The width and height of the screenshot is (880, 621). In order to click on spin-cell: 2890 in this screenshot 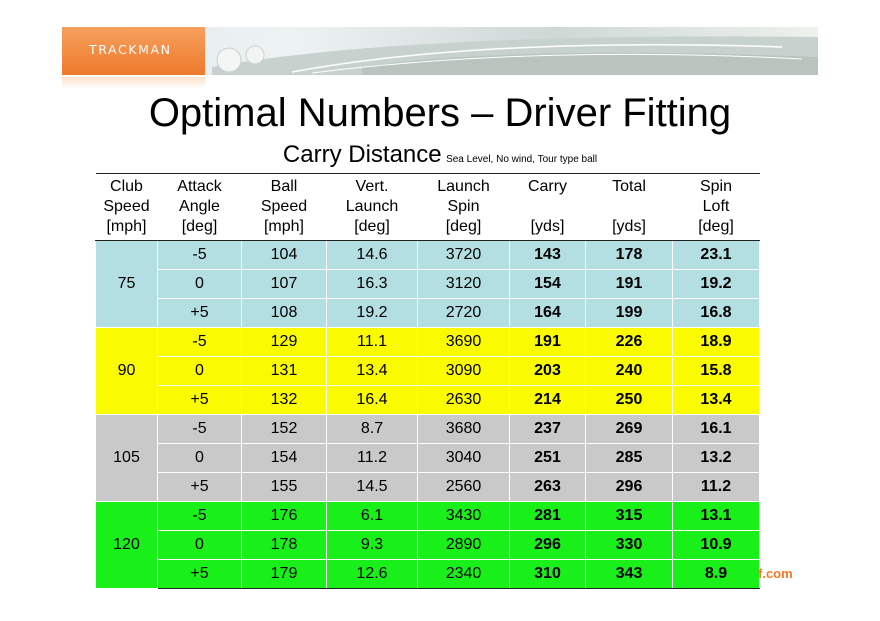, I will do `click(463, 545)`.